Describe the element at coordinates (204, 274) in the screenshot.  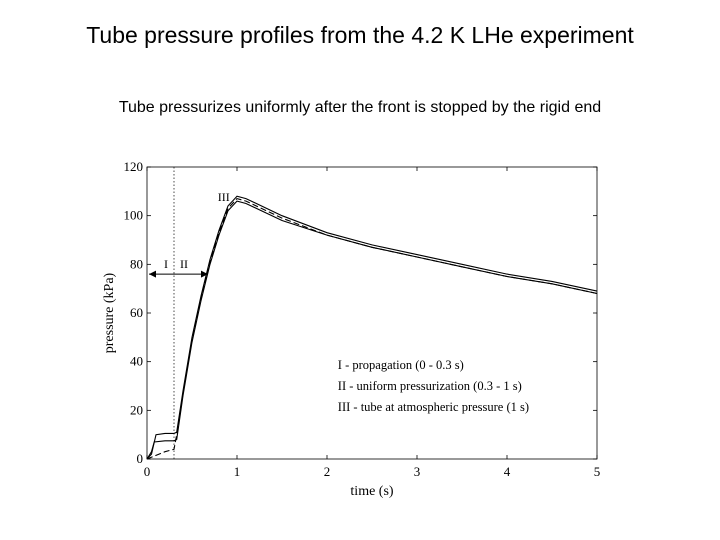
I see `phase-arrow-right-head` at that location.